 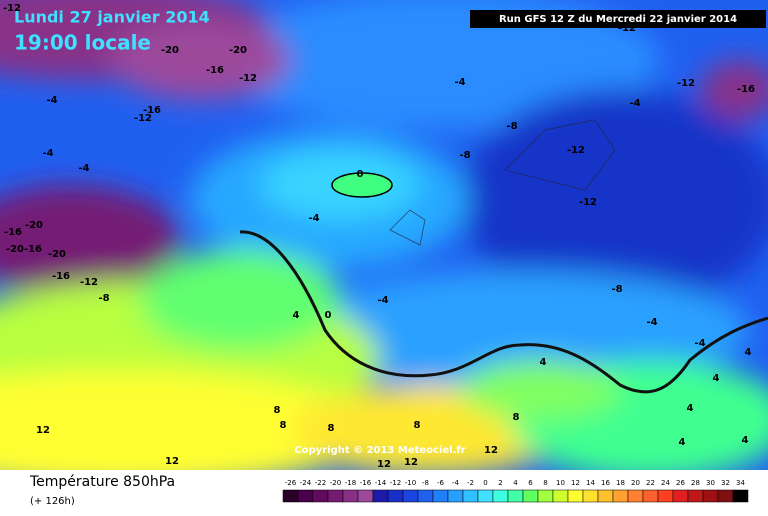 What do you see at coordinates (335, 483) in the screenshot?
I see `scale-tick-label: -20` at bounding box center [335, 483].